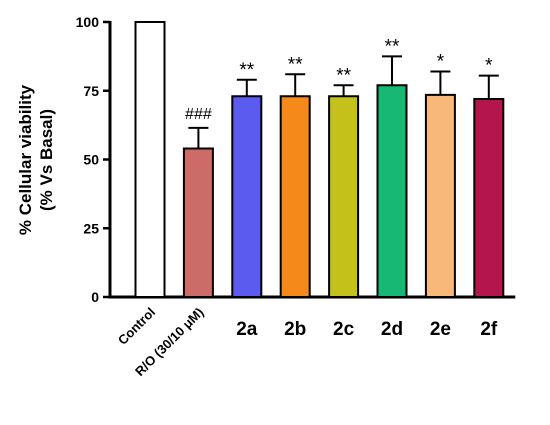 The width and height of the screenshot is (550, 425). I want to click on y-tick-label: 75, so click(91, 91).